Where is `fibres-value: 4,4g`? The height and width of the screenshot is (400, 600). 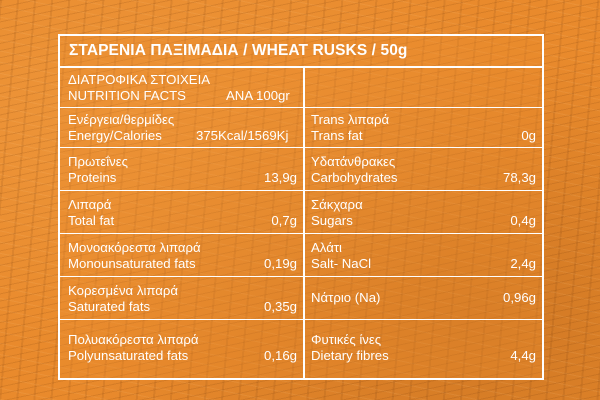 fibres-value: 4,4g is located at coordinates (523, 355).